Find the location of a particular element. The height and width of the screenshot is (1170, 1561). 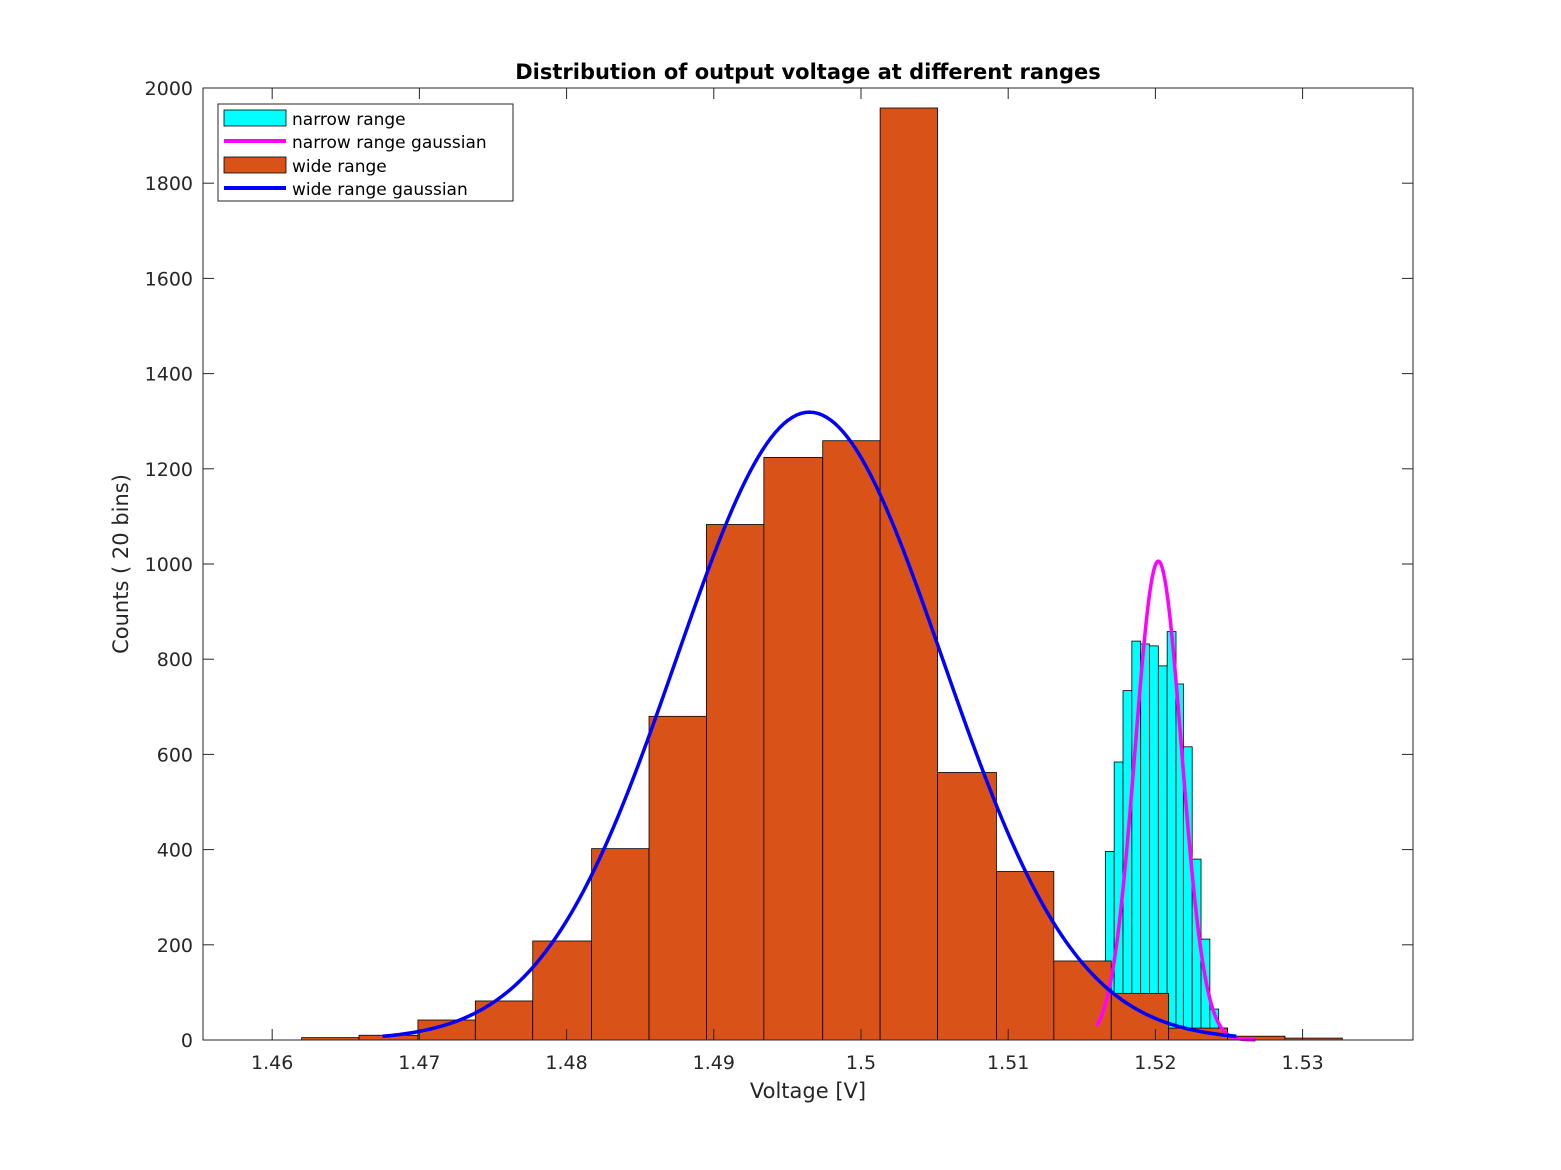

x-tick-label: 1.5 is located at coordinates (861, 1063).